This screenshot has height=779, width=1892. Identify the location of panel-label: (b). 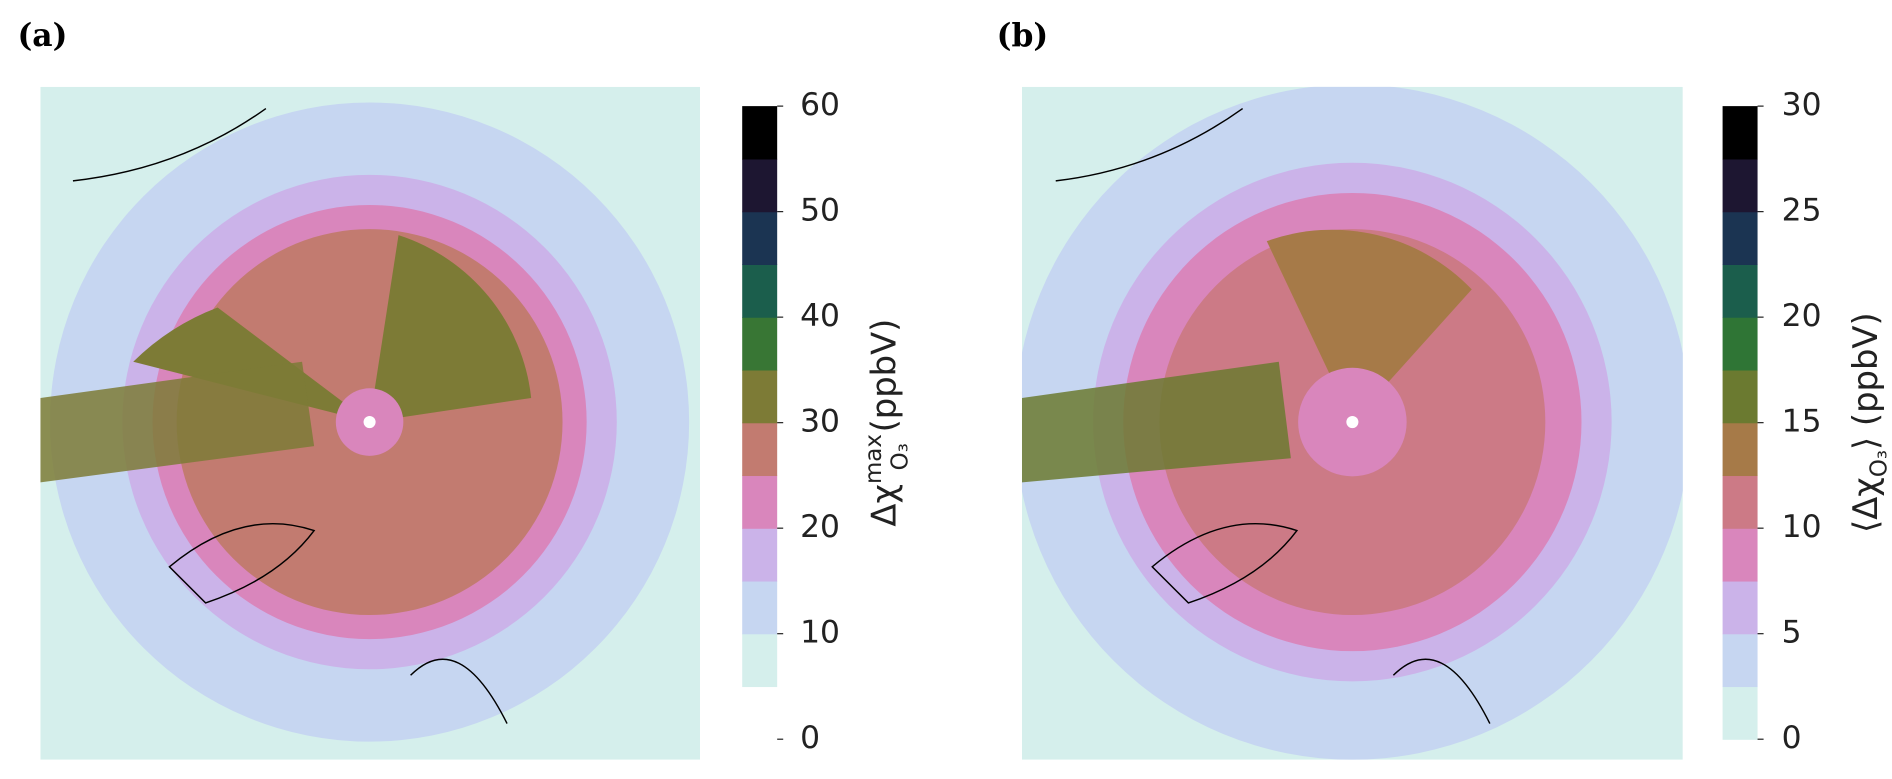
(1023, 36).